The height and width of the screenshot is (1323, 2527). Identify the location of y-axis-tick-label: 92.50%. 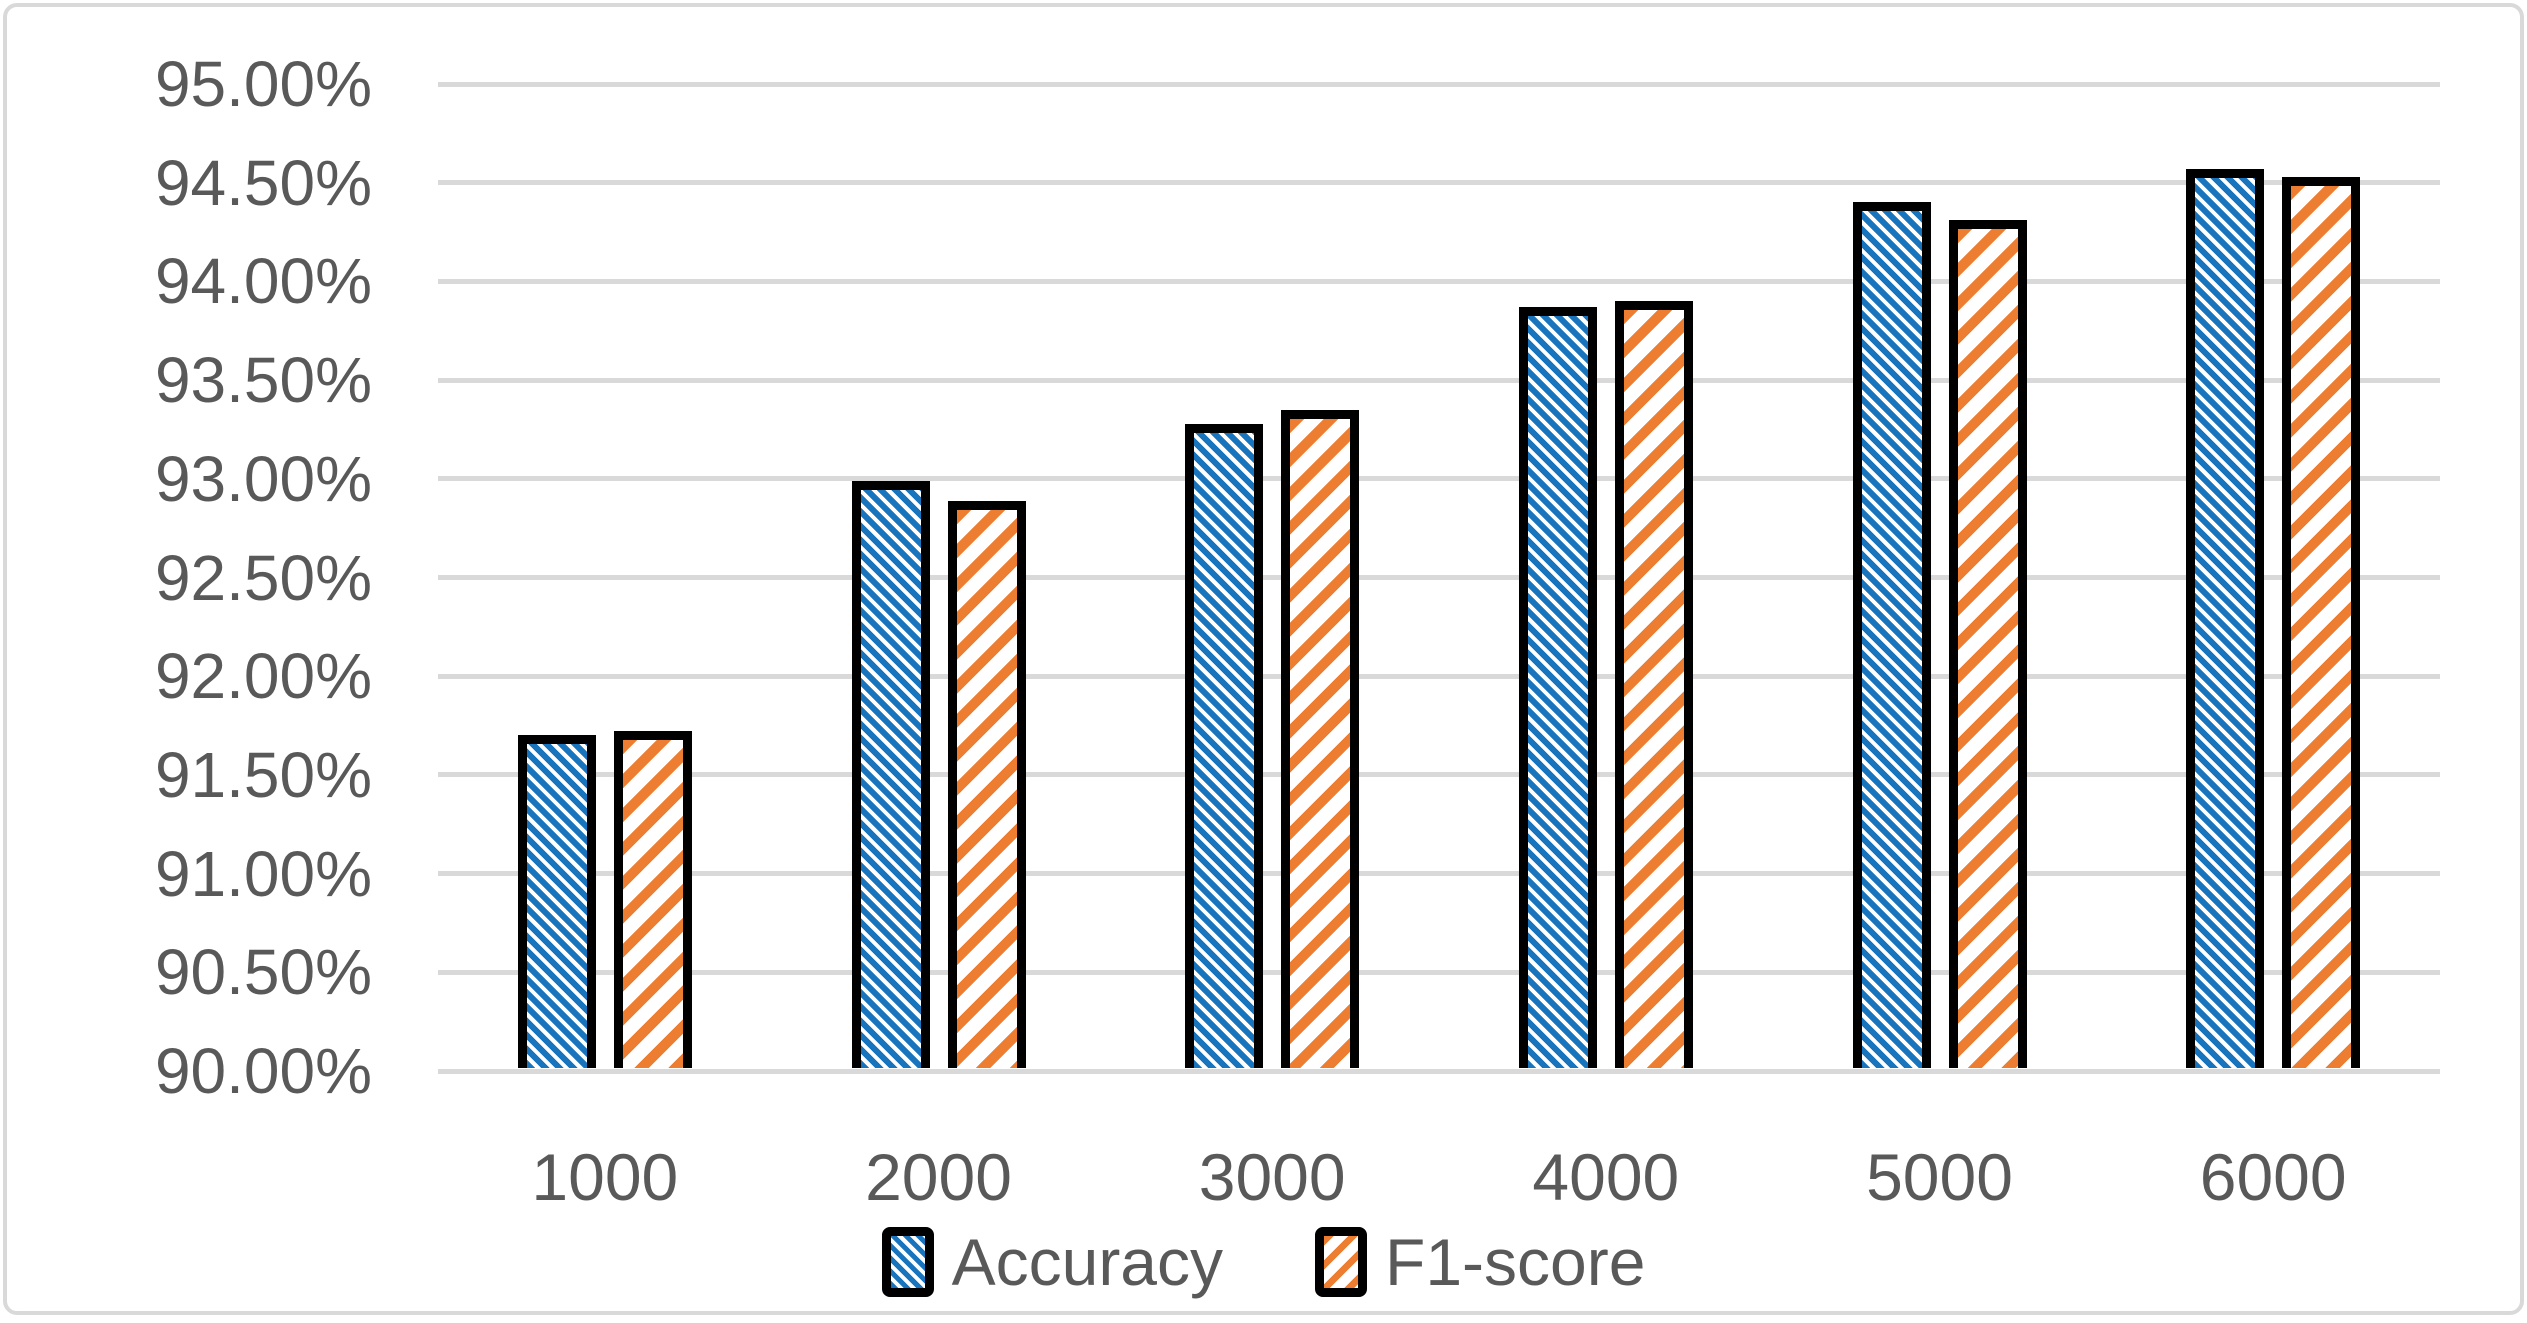
(263, 577).